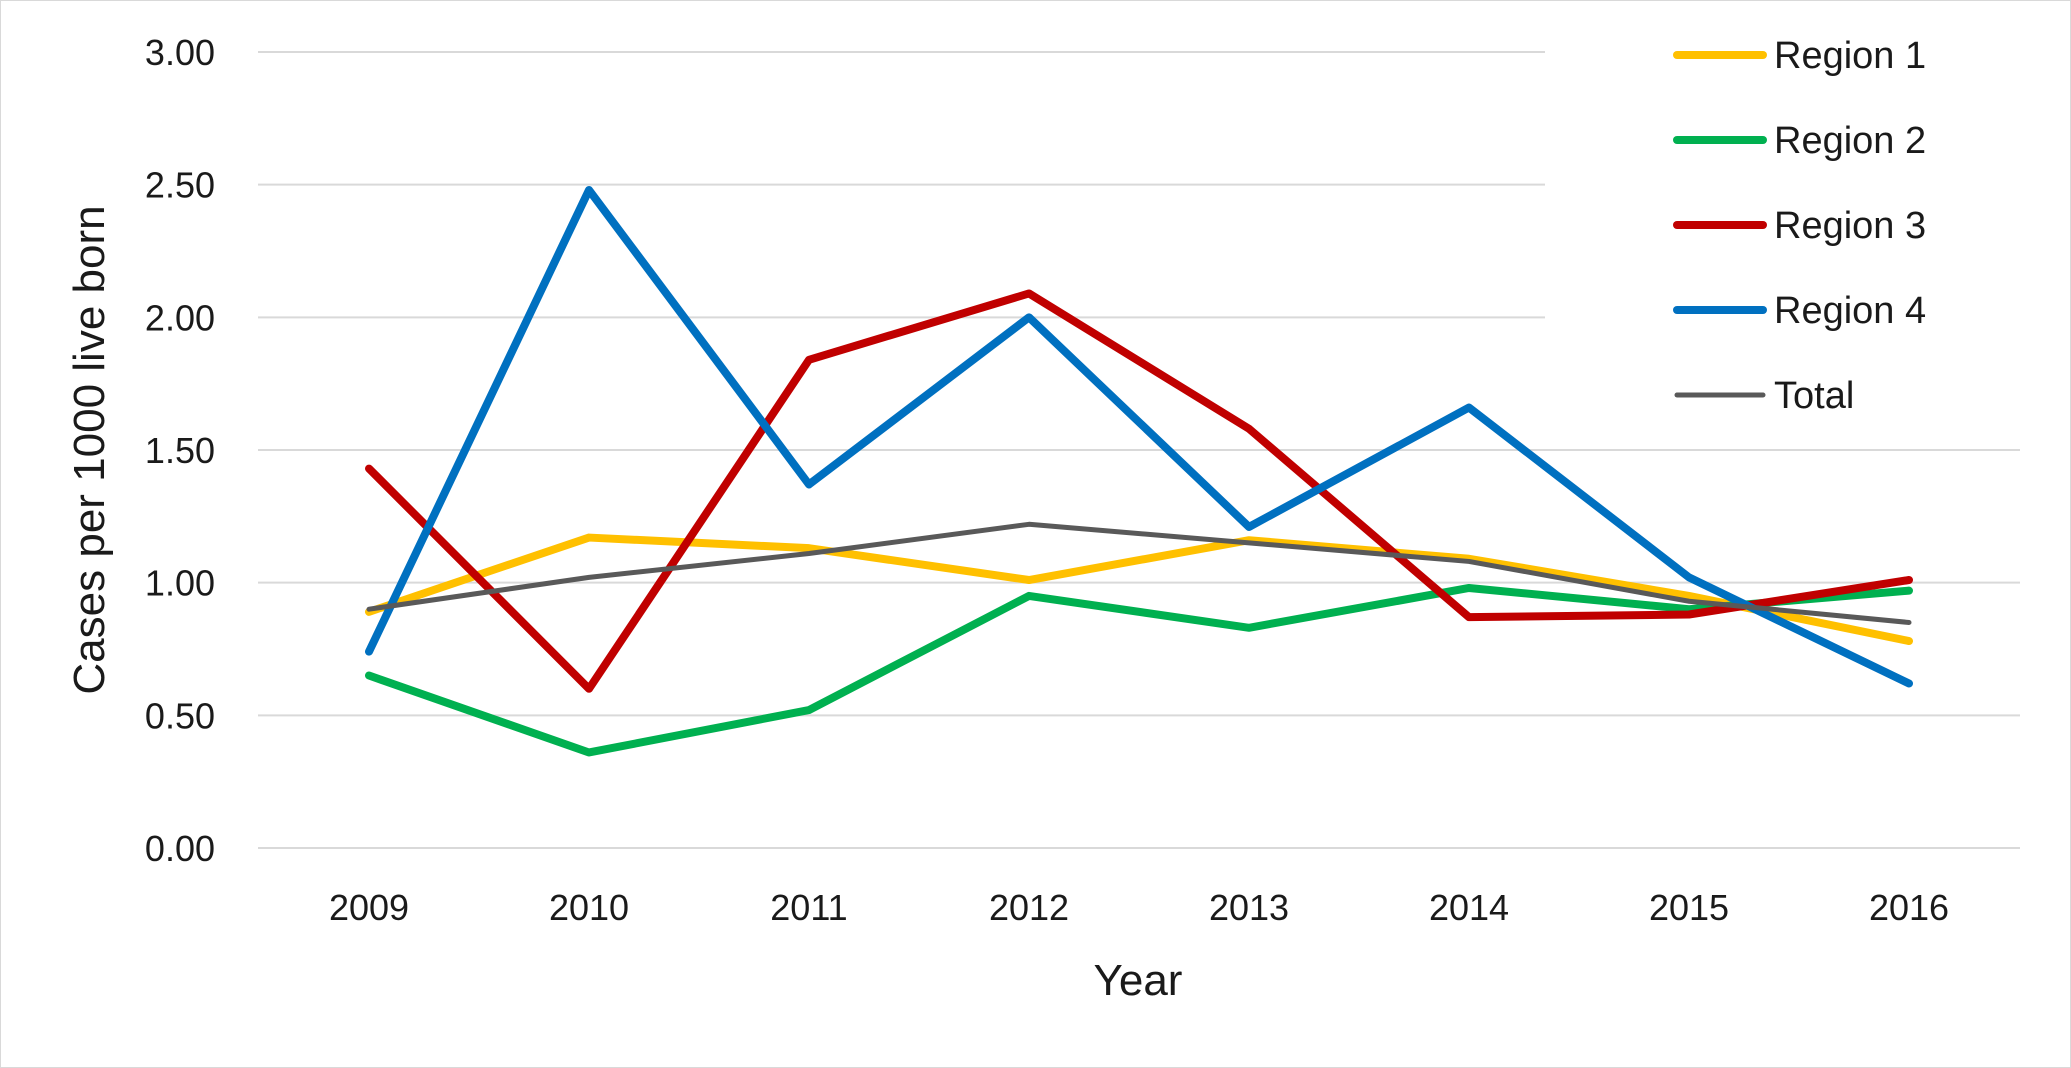 The height and width of the screenshot is (1068, 2071). What do you see at coordinates (1139, 573) in the screenshot?
I see `series-line-total` at bounding box center [1139, 573].